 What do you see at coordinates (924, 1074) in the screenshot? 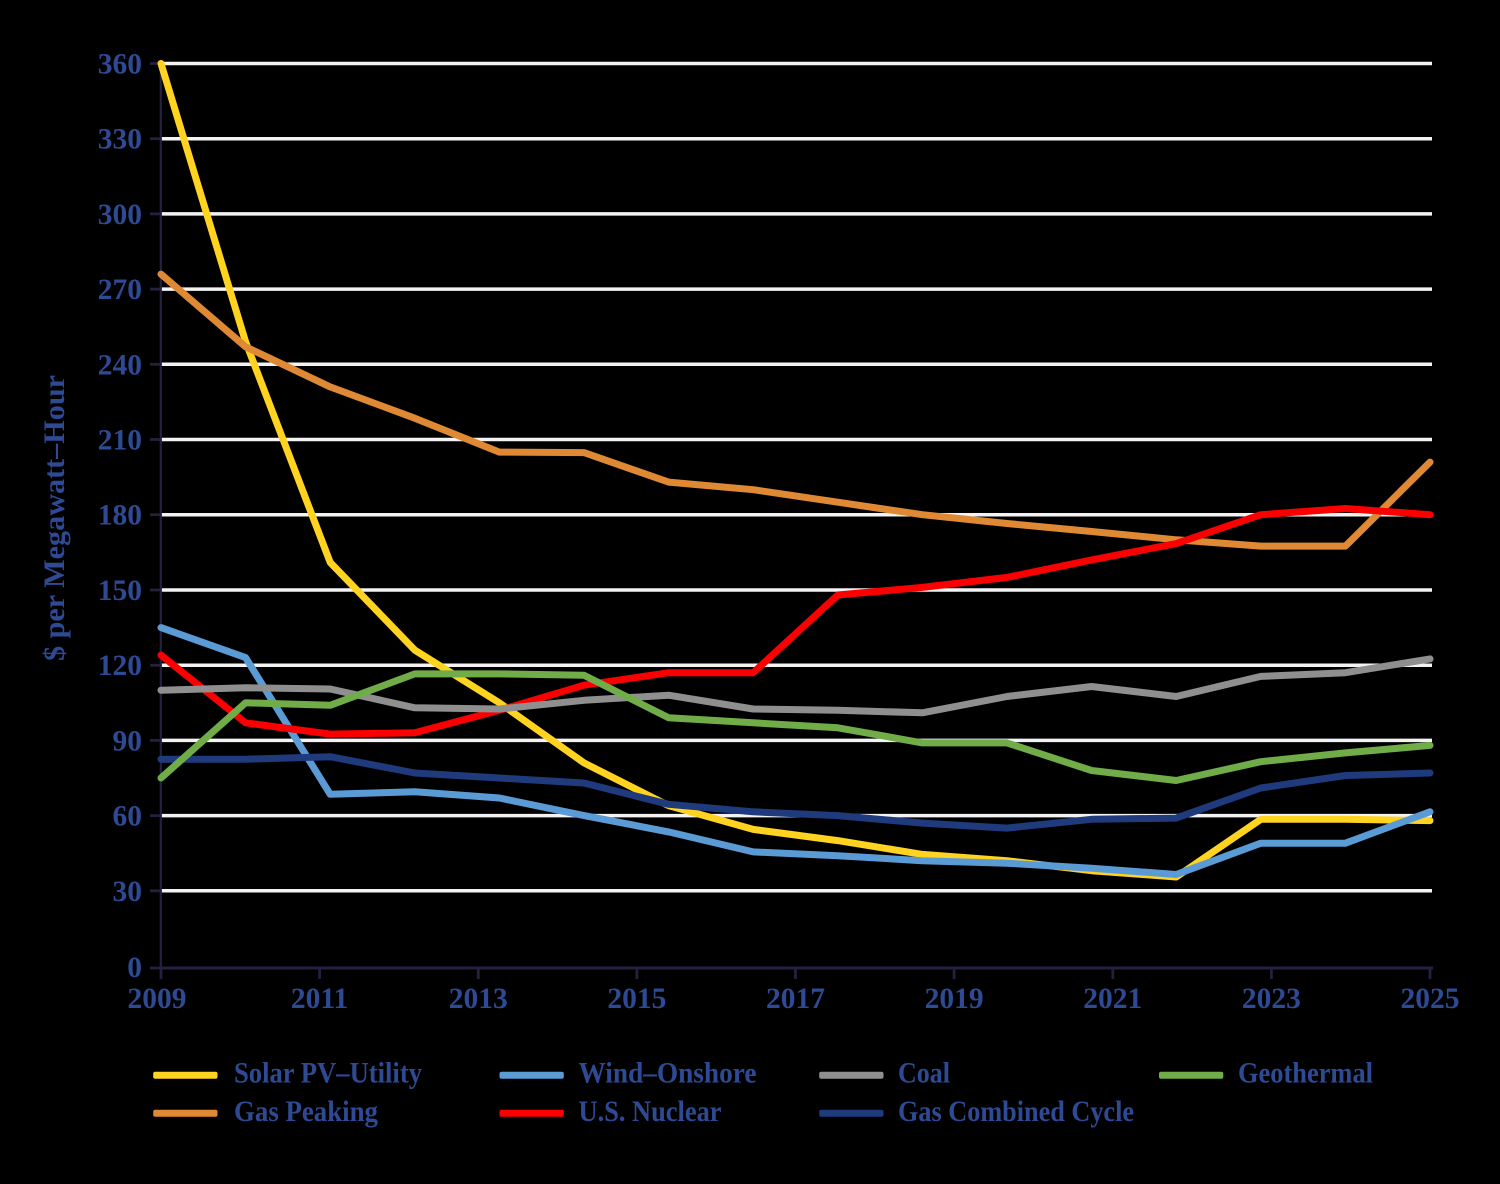
I see `svg-text: Coal` at bounding box center [924, 1074].